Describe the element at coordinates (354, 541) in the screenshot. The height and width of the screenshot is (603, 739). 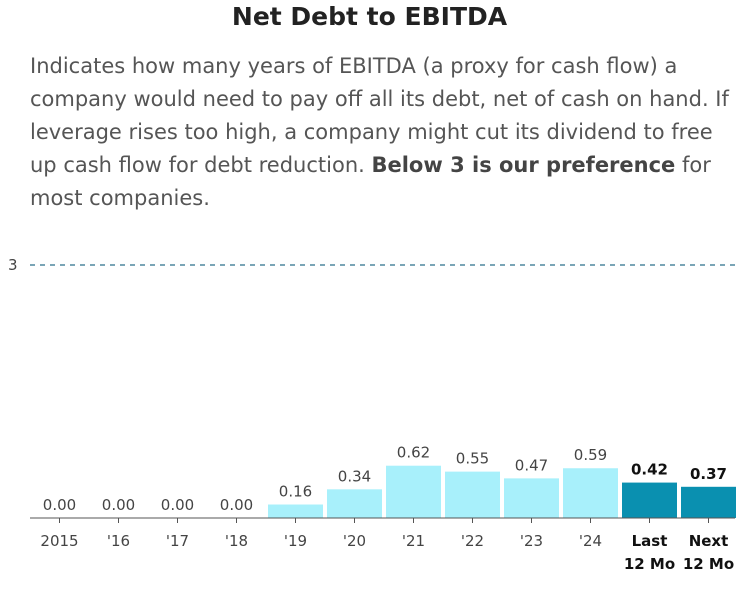
I see `x-tick-label: '20` at that location.